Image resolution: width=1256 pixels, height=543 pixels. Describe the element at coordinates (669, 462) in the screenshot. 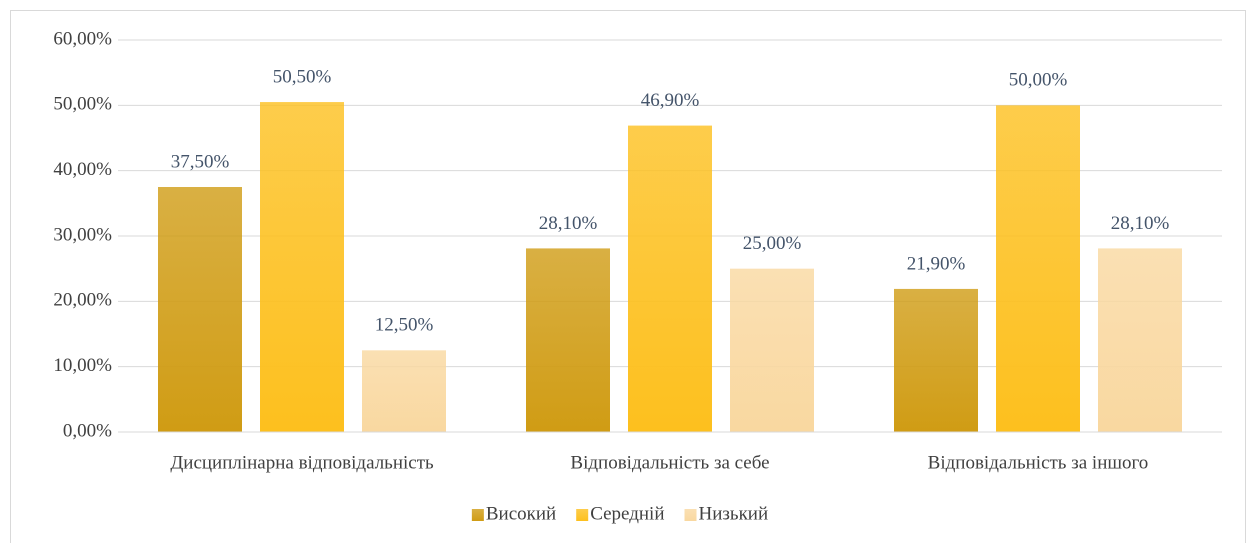

I see `x-tick-label: Відповідальність за себе` at that location.